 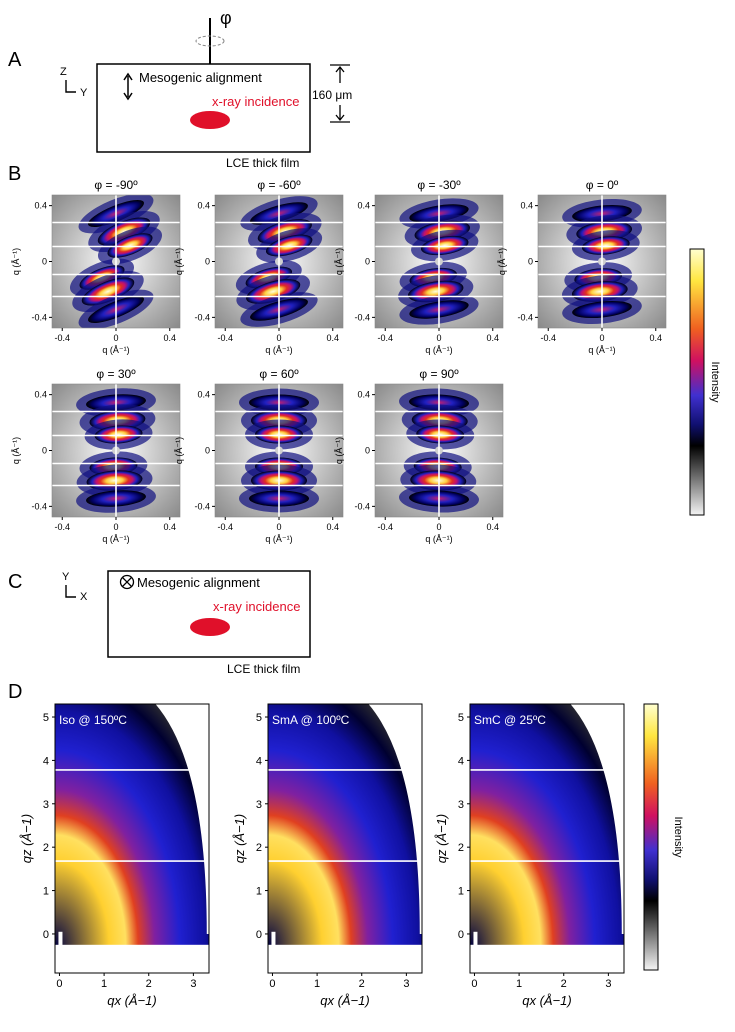 What do you see at coordinates (210, 627) in the screenshot?
I see `xray-spot-c` at bounding box center [210, 627].